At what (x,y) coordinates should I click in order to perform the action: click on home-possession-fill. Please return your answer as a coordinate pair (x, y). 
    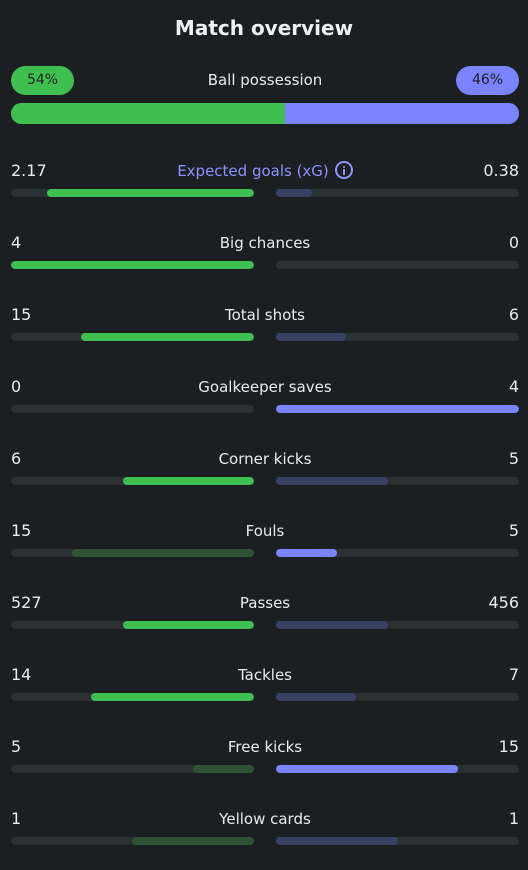
    Looking at the image, I should click on (148, 113).